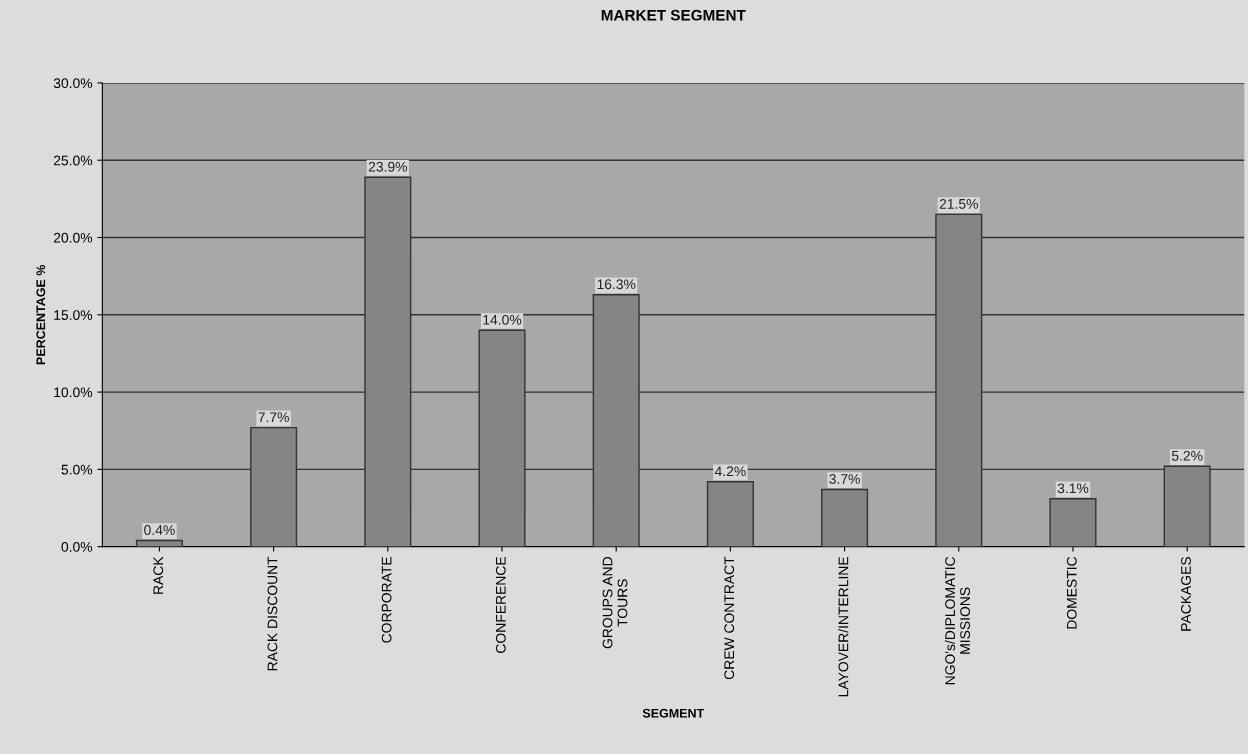  What do you see at coordinates (159, 530) in the screenshot?
I see `data-label: 0.4%` at bounding box center [159, 530].